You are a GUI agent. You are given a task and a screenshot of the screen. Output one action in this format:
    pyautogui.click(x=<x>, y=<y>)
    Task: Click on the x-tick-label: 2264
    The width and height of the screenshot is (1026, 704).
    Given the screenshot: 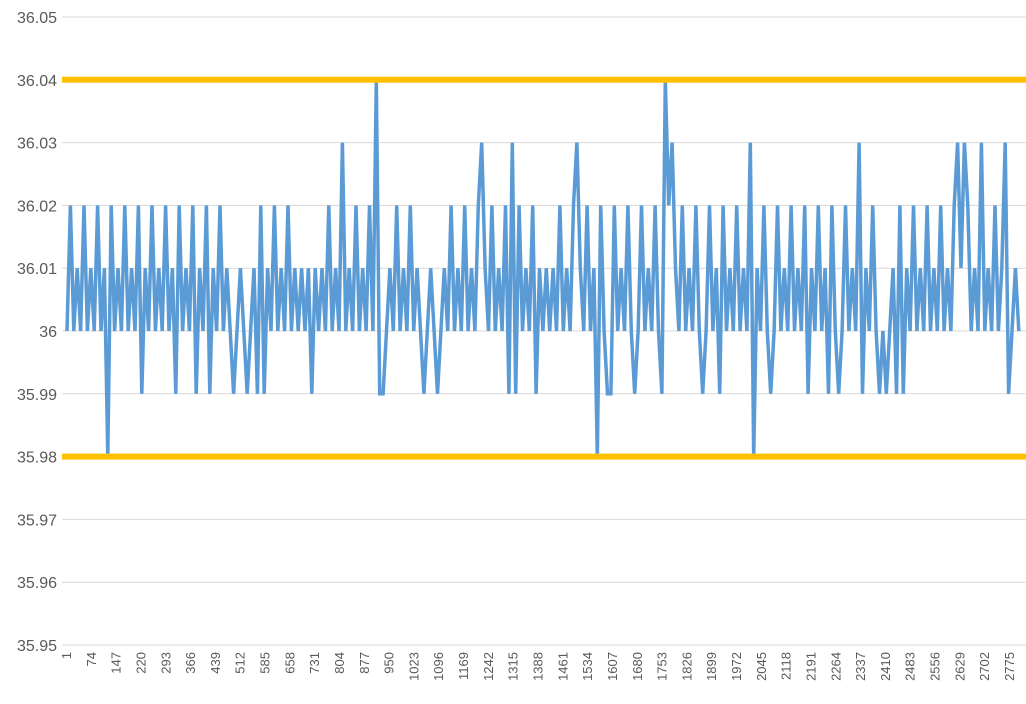 What is the action you would take?
    pyautogui.click(x=835, y=666)
    